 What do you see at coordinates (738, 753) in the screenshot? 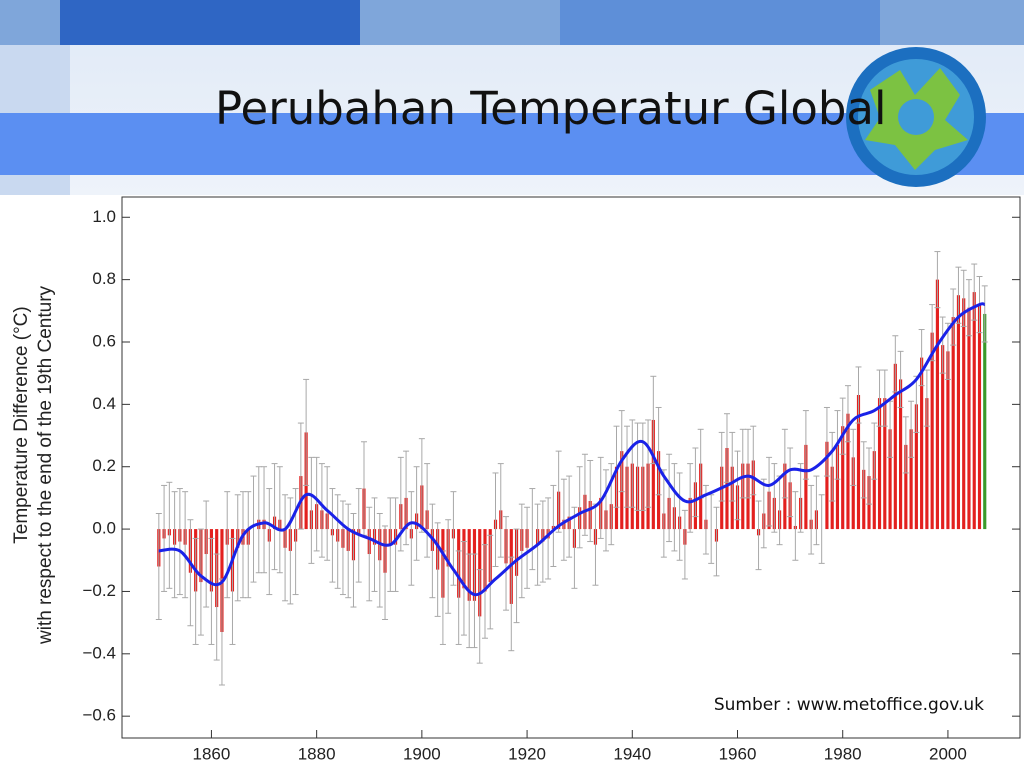
I see `x-tick-label: 1960` at bounding box center [738, 753].